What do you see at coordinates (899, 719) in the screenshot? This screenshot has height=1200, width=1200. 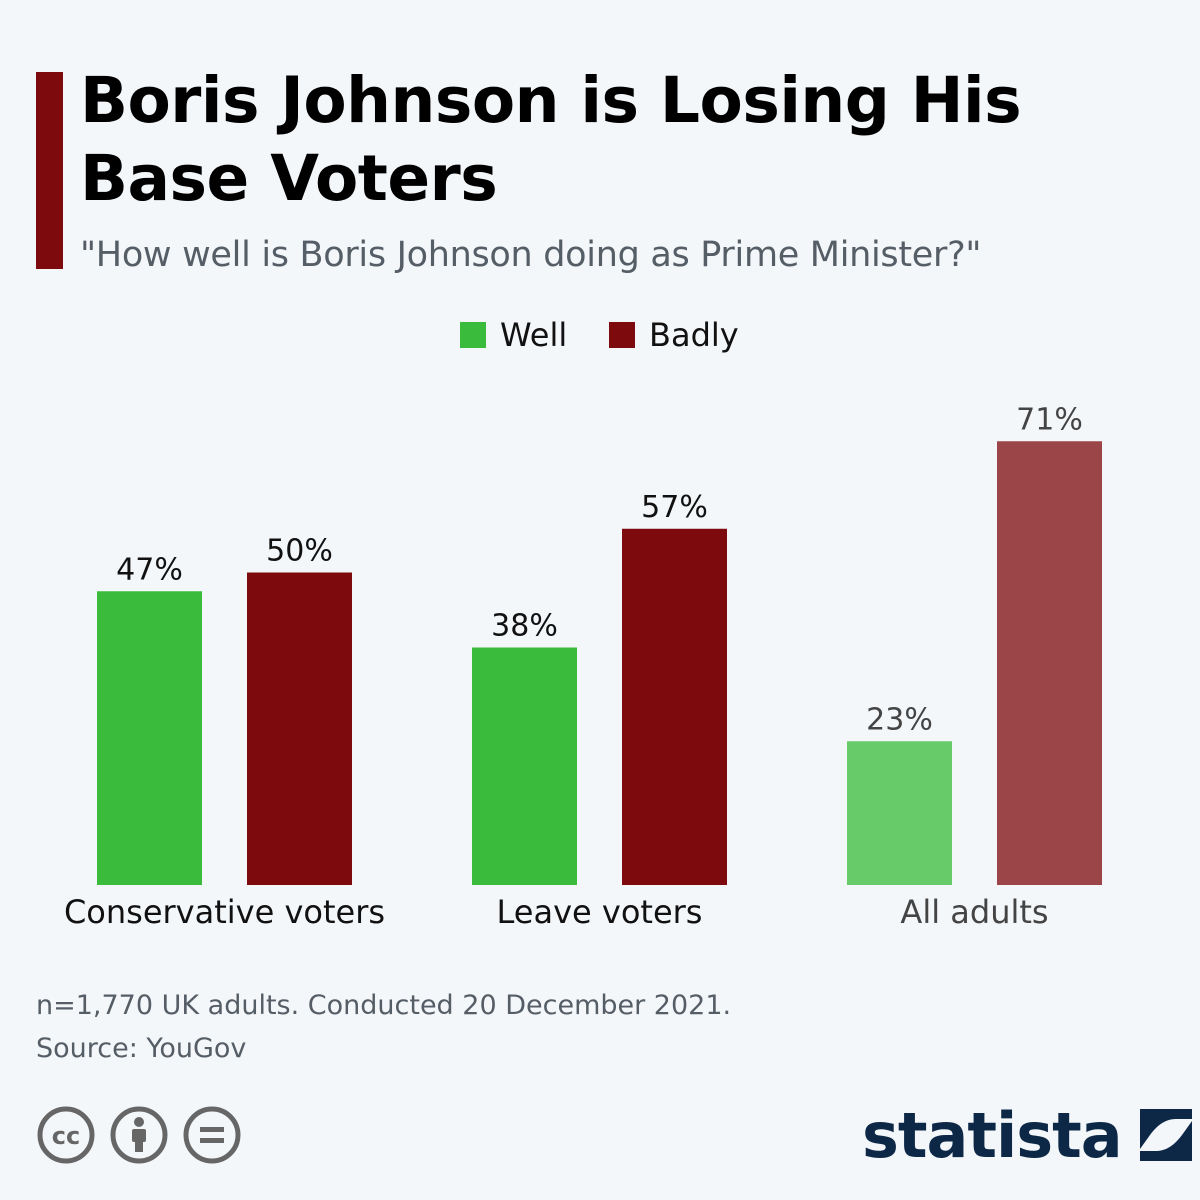 I see `data-label-all-adults-well: 23%` at bounding box center [899, 719].